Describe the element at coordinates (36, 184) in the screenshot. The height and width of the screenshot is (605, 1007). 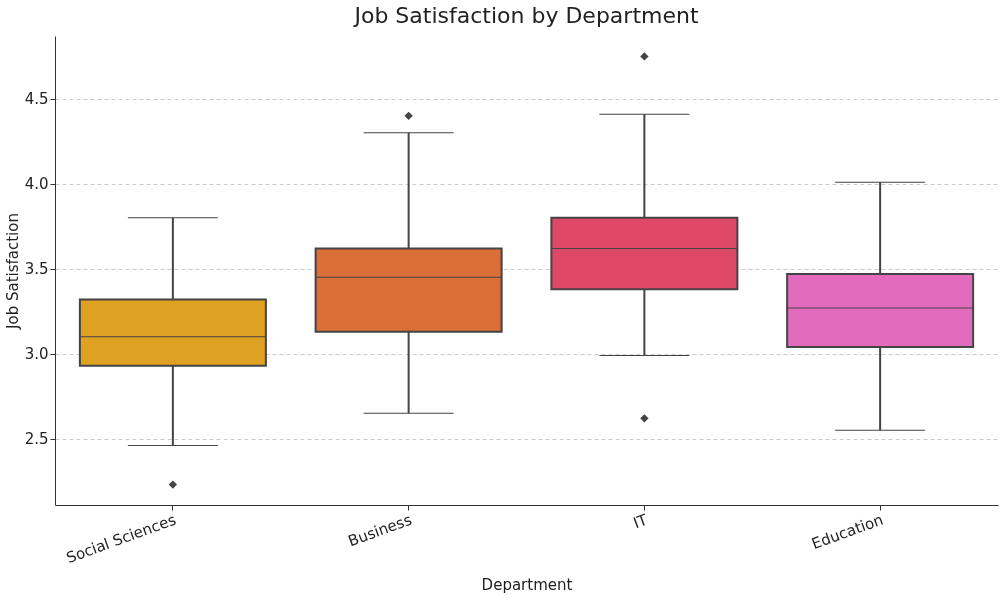
I see `y-tick-label: 4.0` at that location.